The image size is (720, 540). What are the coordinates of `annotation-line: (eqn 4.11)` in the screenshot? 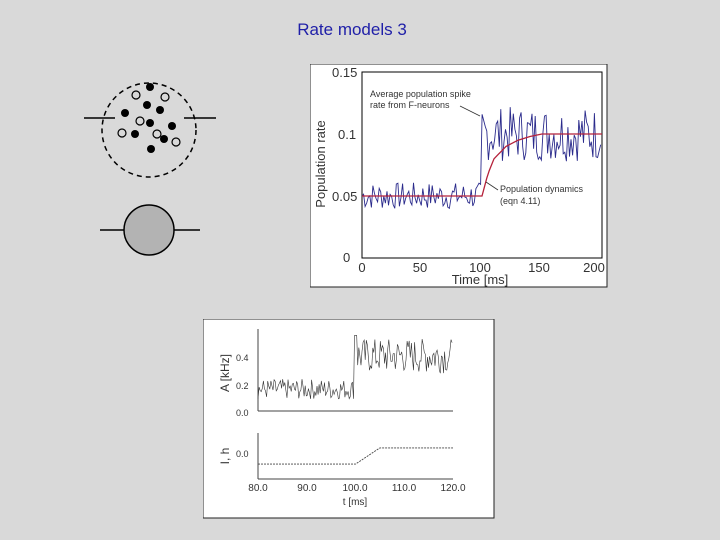 It's located at (520, 201).